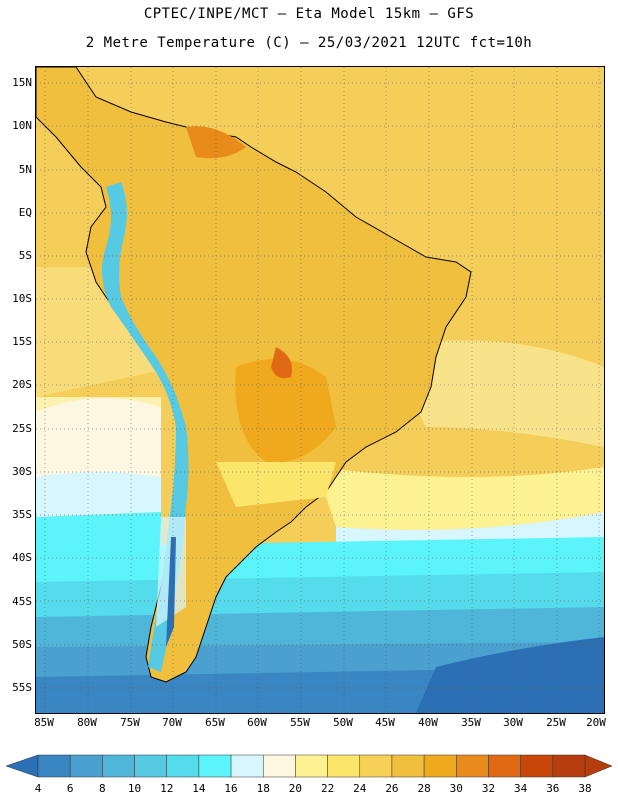 The height and width of the screenshot is (800, 618). Describe the element at coordinates (22, 766) in the screenshot. I see `colorbar-low-arrow` at that location.